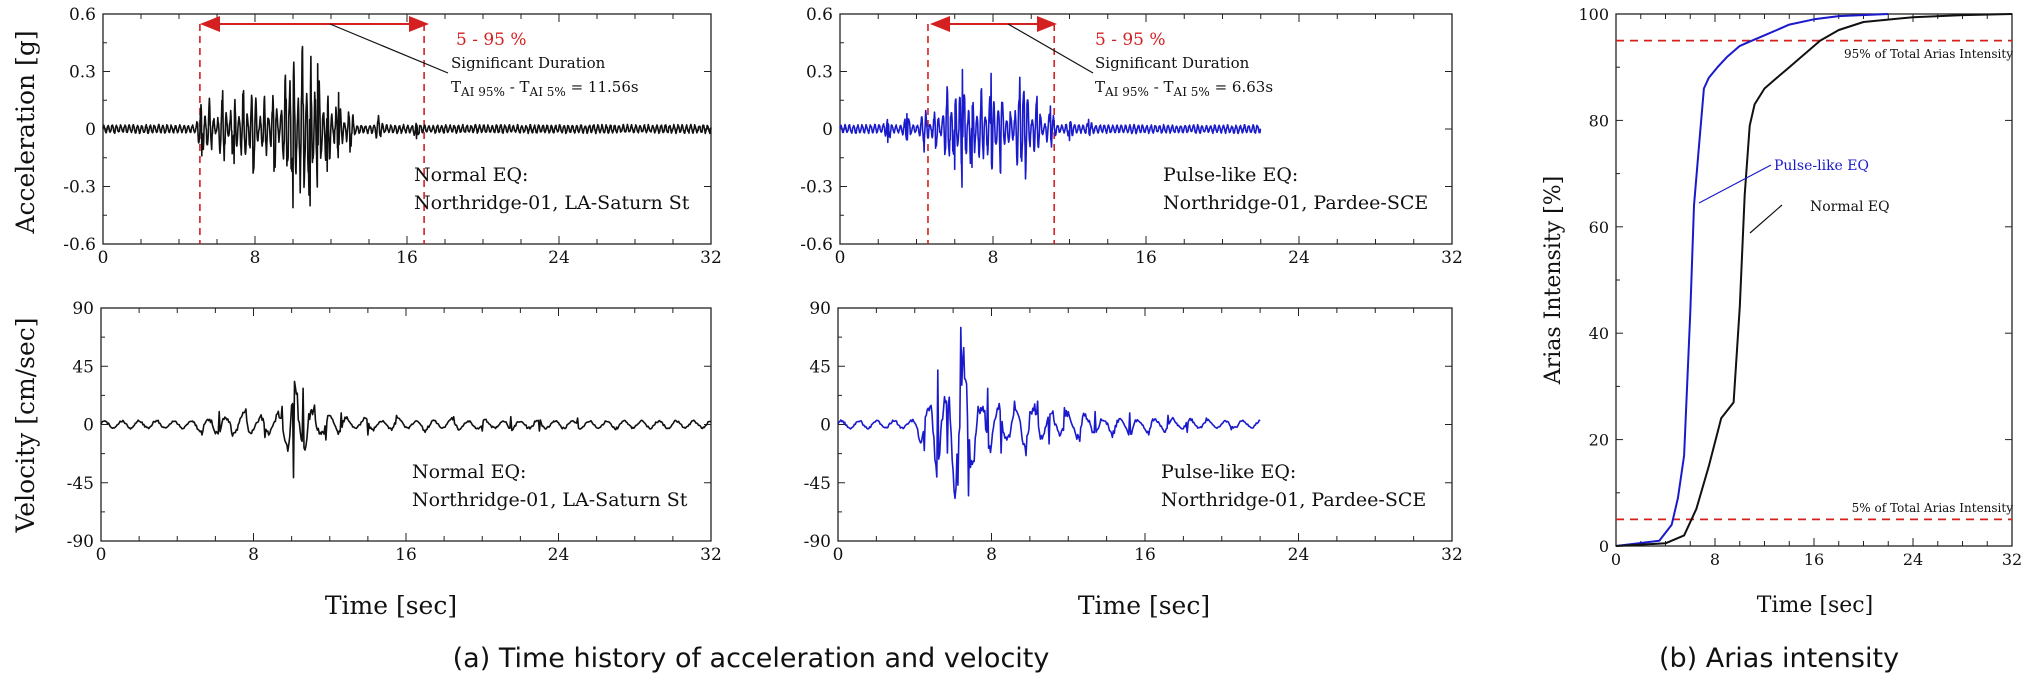 This screenshot has width=2027, height=679. I want to click on arias-xtick-label: 16, so click(1814, 559).